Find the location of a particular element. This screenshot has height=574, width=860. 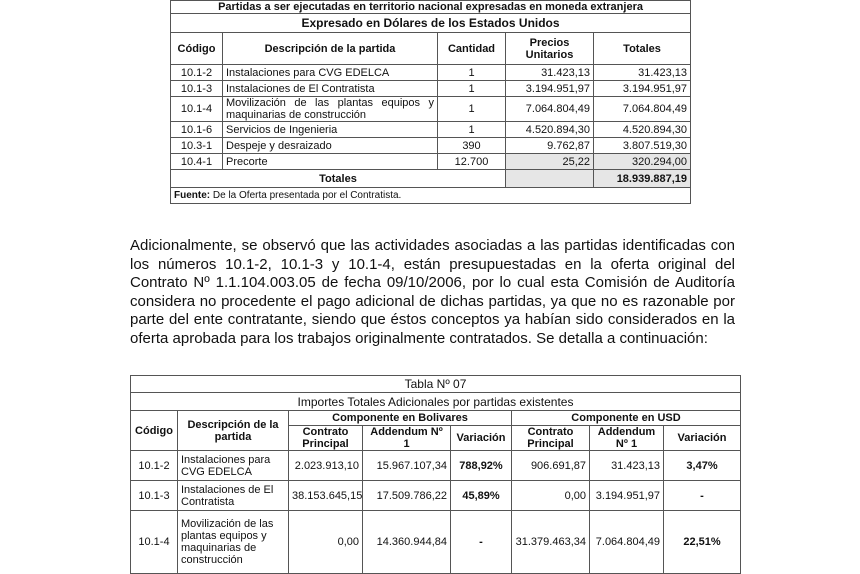

header-bolivares: Componente en Bolivares is located at coordinates (400, 418).